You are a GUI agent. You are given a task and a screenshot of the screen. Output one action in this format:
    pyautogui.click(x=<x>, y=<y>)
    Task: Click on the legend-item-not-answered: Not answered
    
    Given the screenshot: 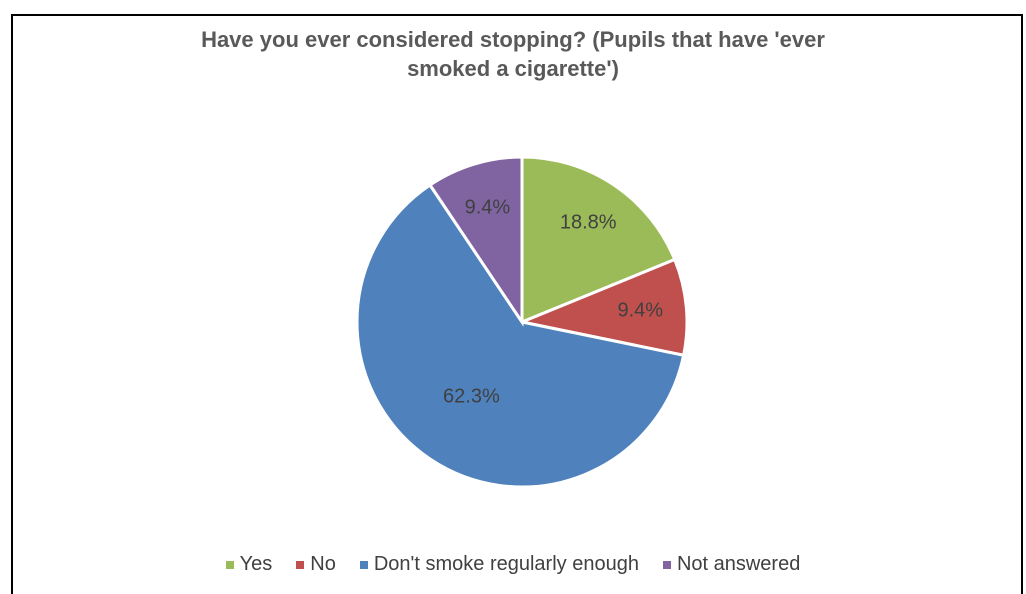 What is the action you would take?
    pyautogui.click(x=731, y=564)
    